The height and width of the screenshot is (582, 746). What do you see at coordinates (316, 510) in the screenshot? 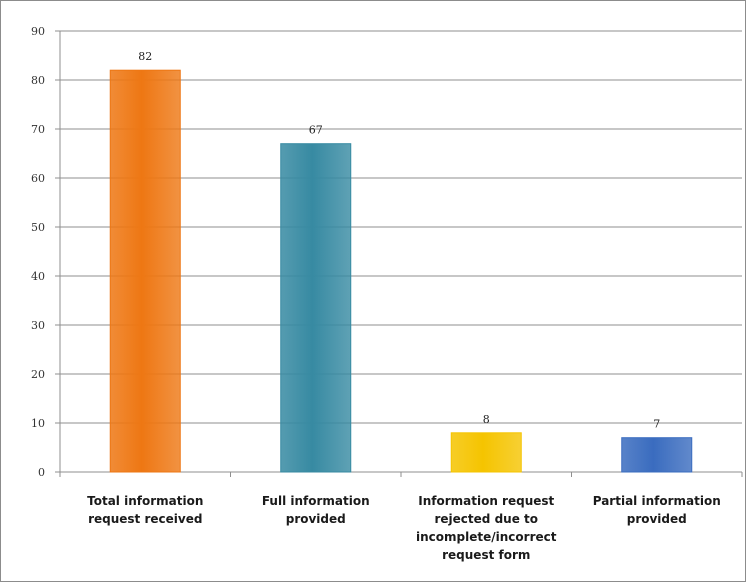
I see `category-label: Full information provided` at bounding box center [316, 510].